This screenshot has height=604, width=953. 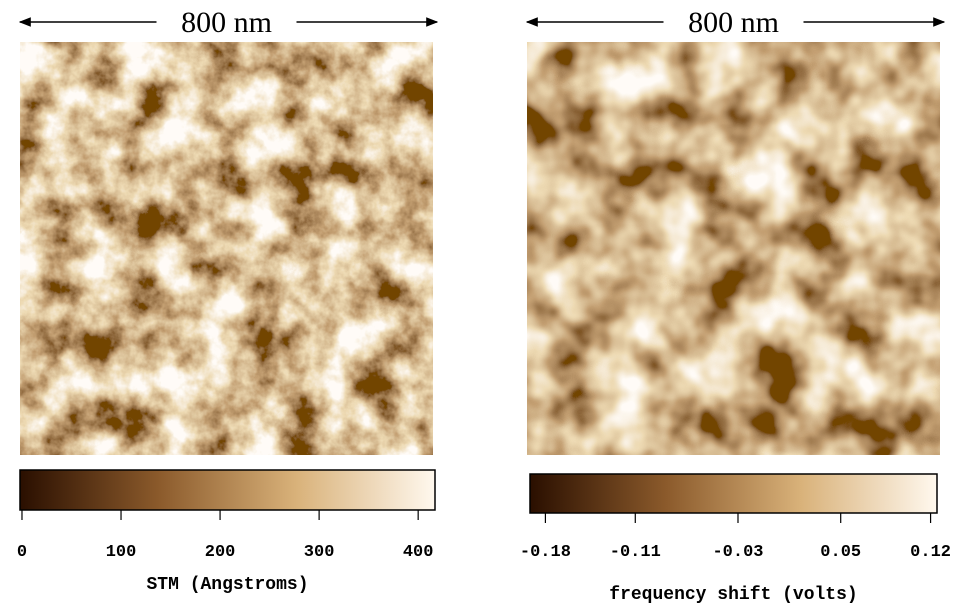 I want to click on tick-label: 0.05, so click(x=840, y=552).